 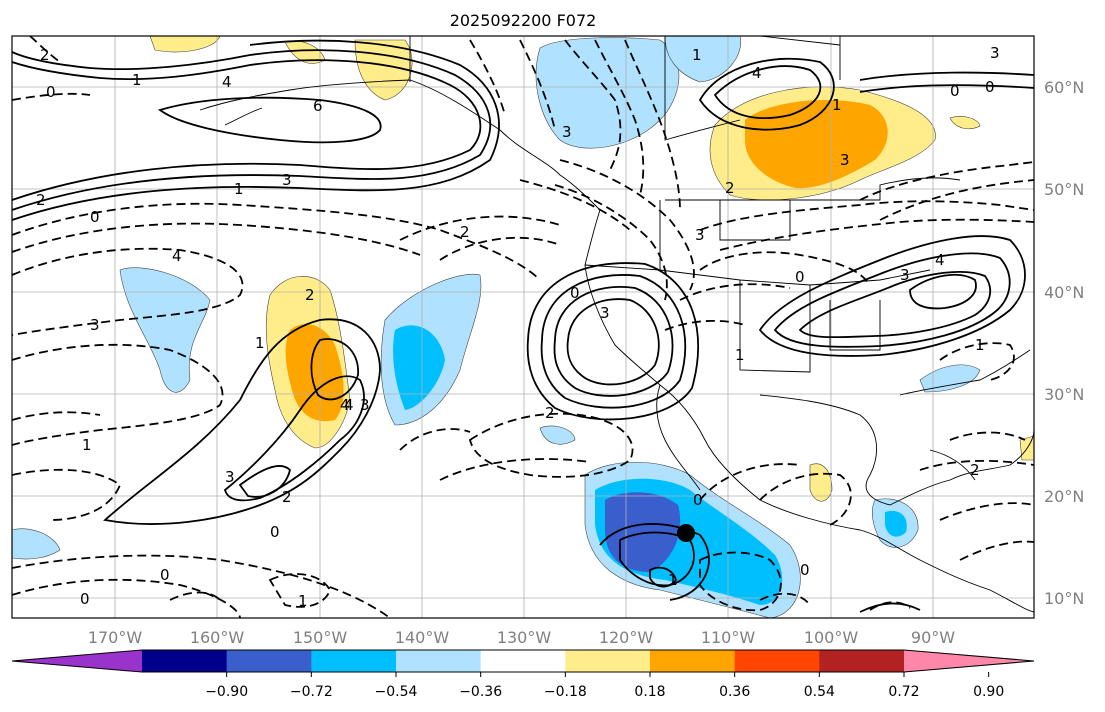 I want to click on anomaly-negative-epac-core, so click(x=643, y=532).